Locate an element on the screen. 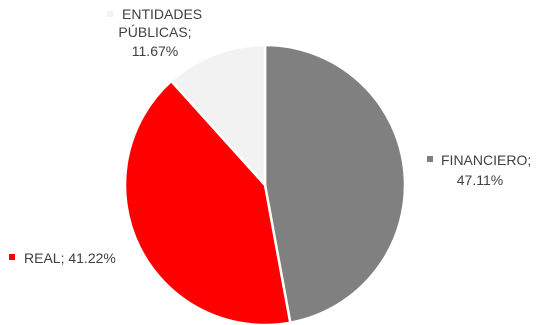 Image resolution: width=544 pixels, height=325 pixels. label-real: REAL; 41.22% is located at coordinates (62, 258).